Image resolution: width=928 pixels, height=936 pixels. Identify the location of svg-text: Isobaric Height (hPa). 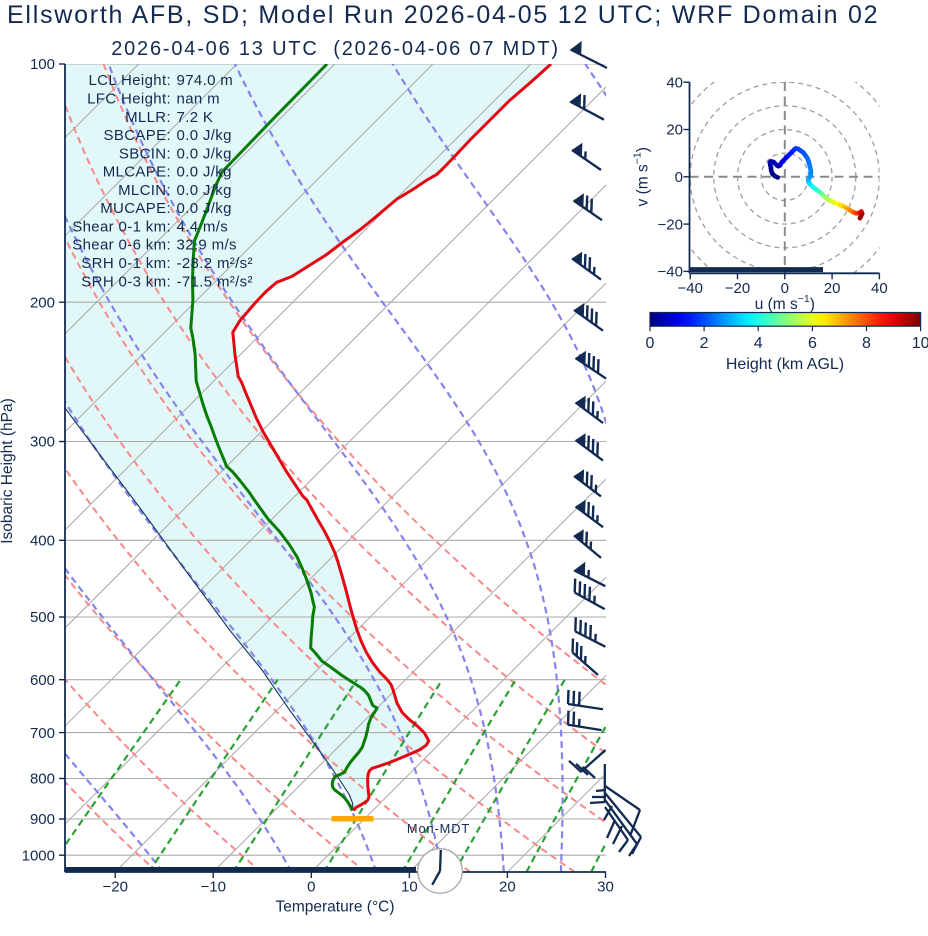
(8, 471).